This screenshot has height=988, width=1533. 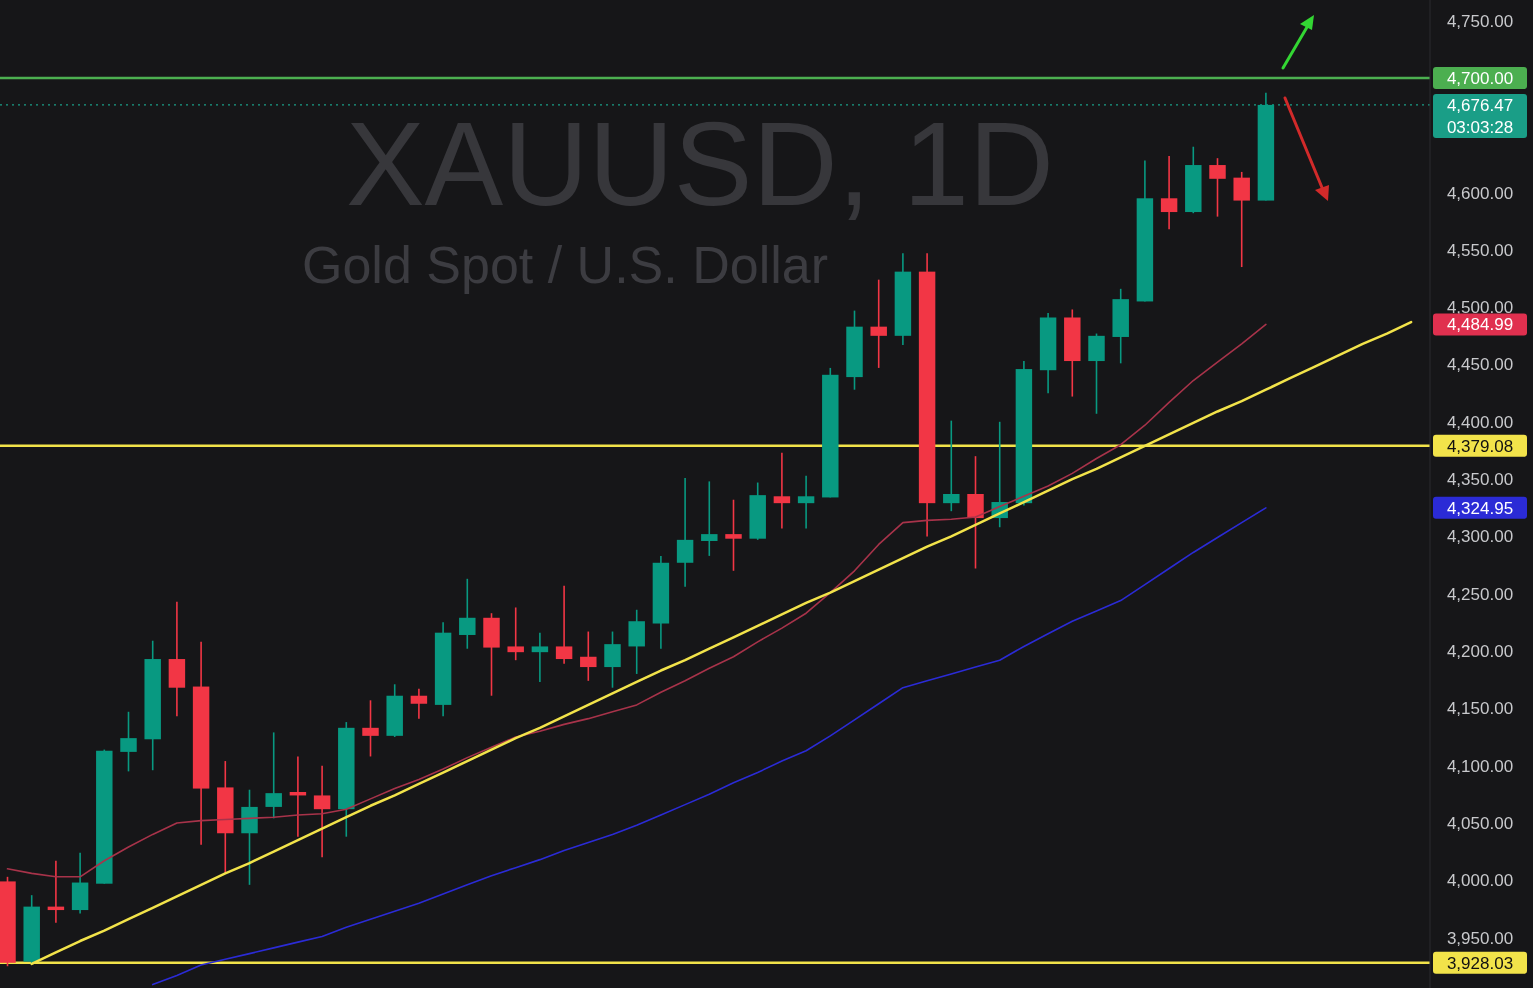 What do you see at coordinates (1480, 446) in the screenshot?
I see `ref-line-label: 4,379.08` at bounding box center [1480, 446].